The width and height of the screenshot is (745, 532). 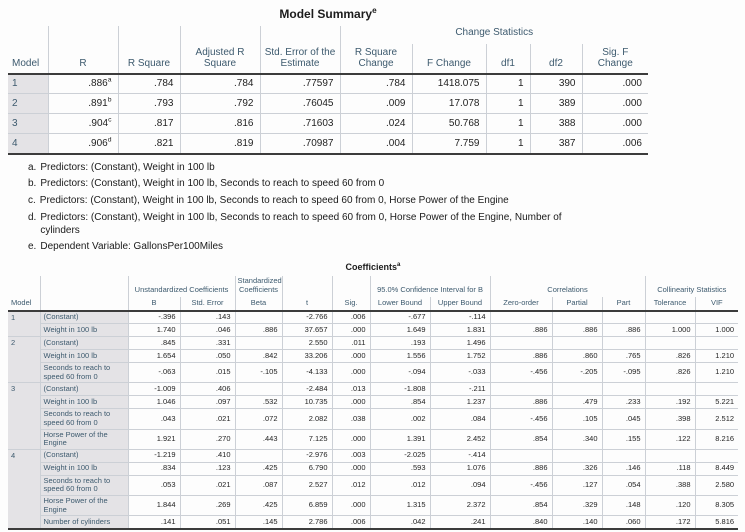 What do you see at coordinates (717, 419) in the screenshot?
I see `cf-vif: 2.512` at bounding box center [717, 419].